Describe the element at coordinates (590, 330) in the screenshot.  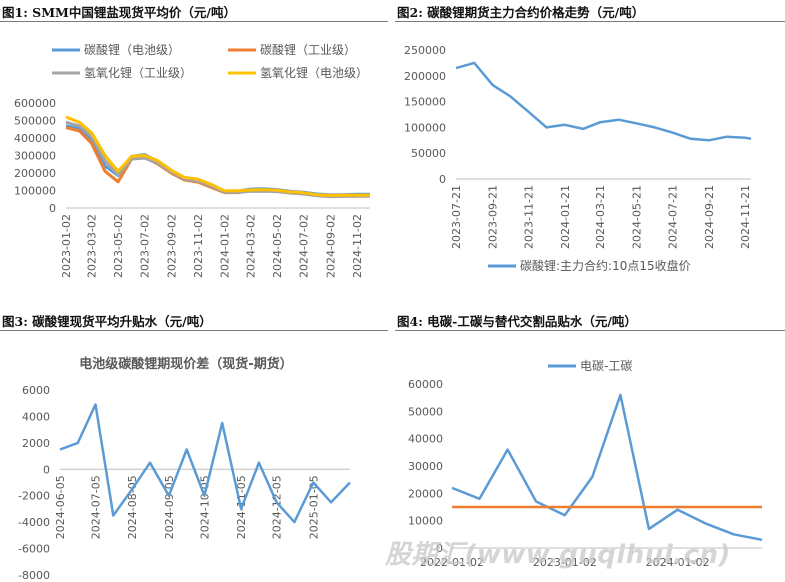
I see `figure-4-rule` at that location.